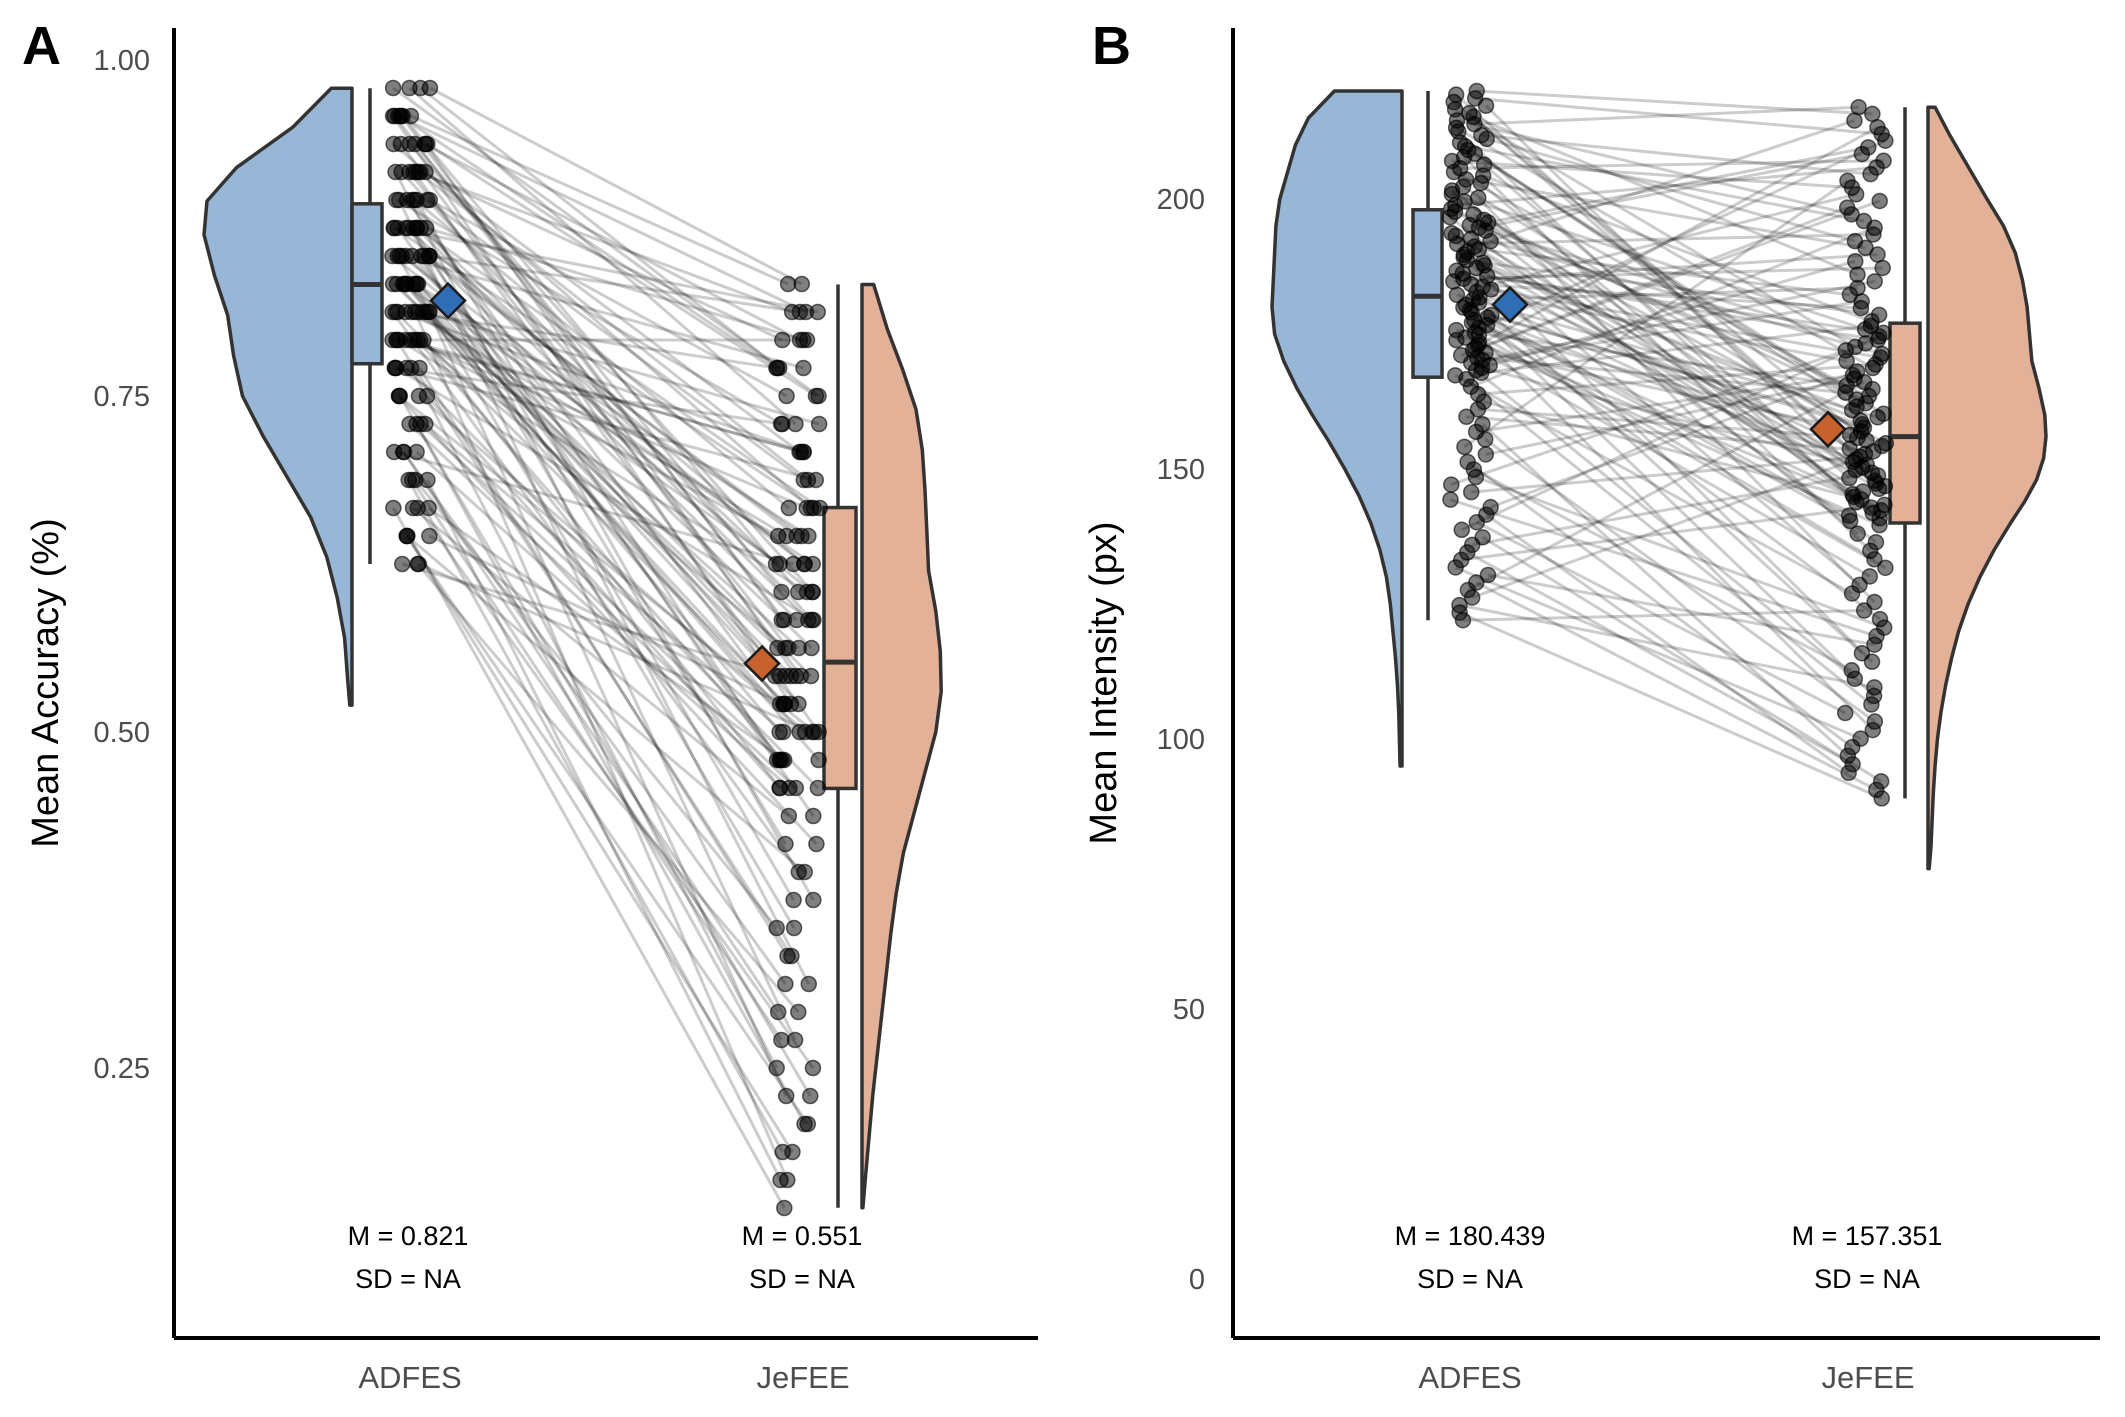  I want to click on panel-a-letter: A, so click(41, 46).